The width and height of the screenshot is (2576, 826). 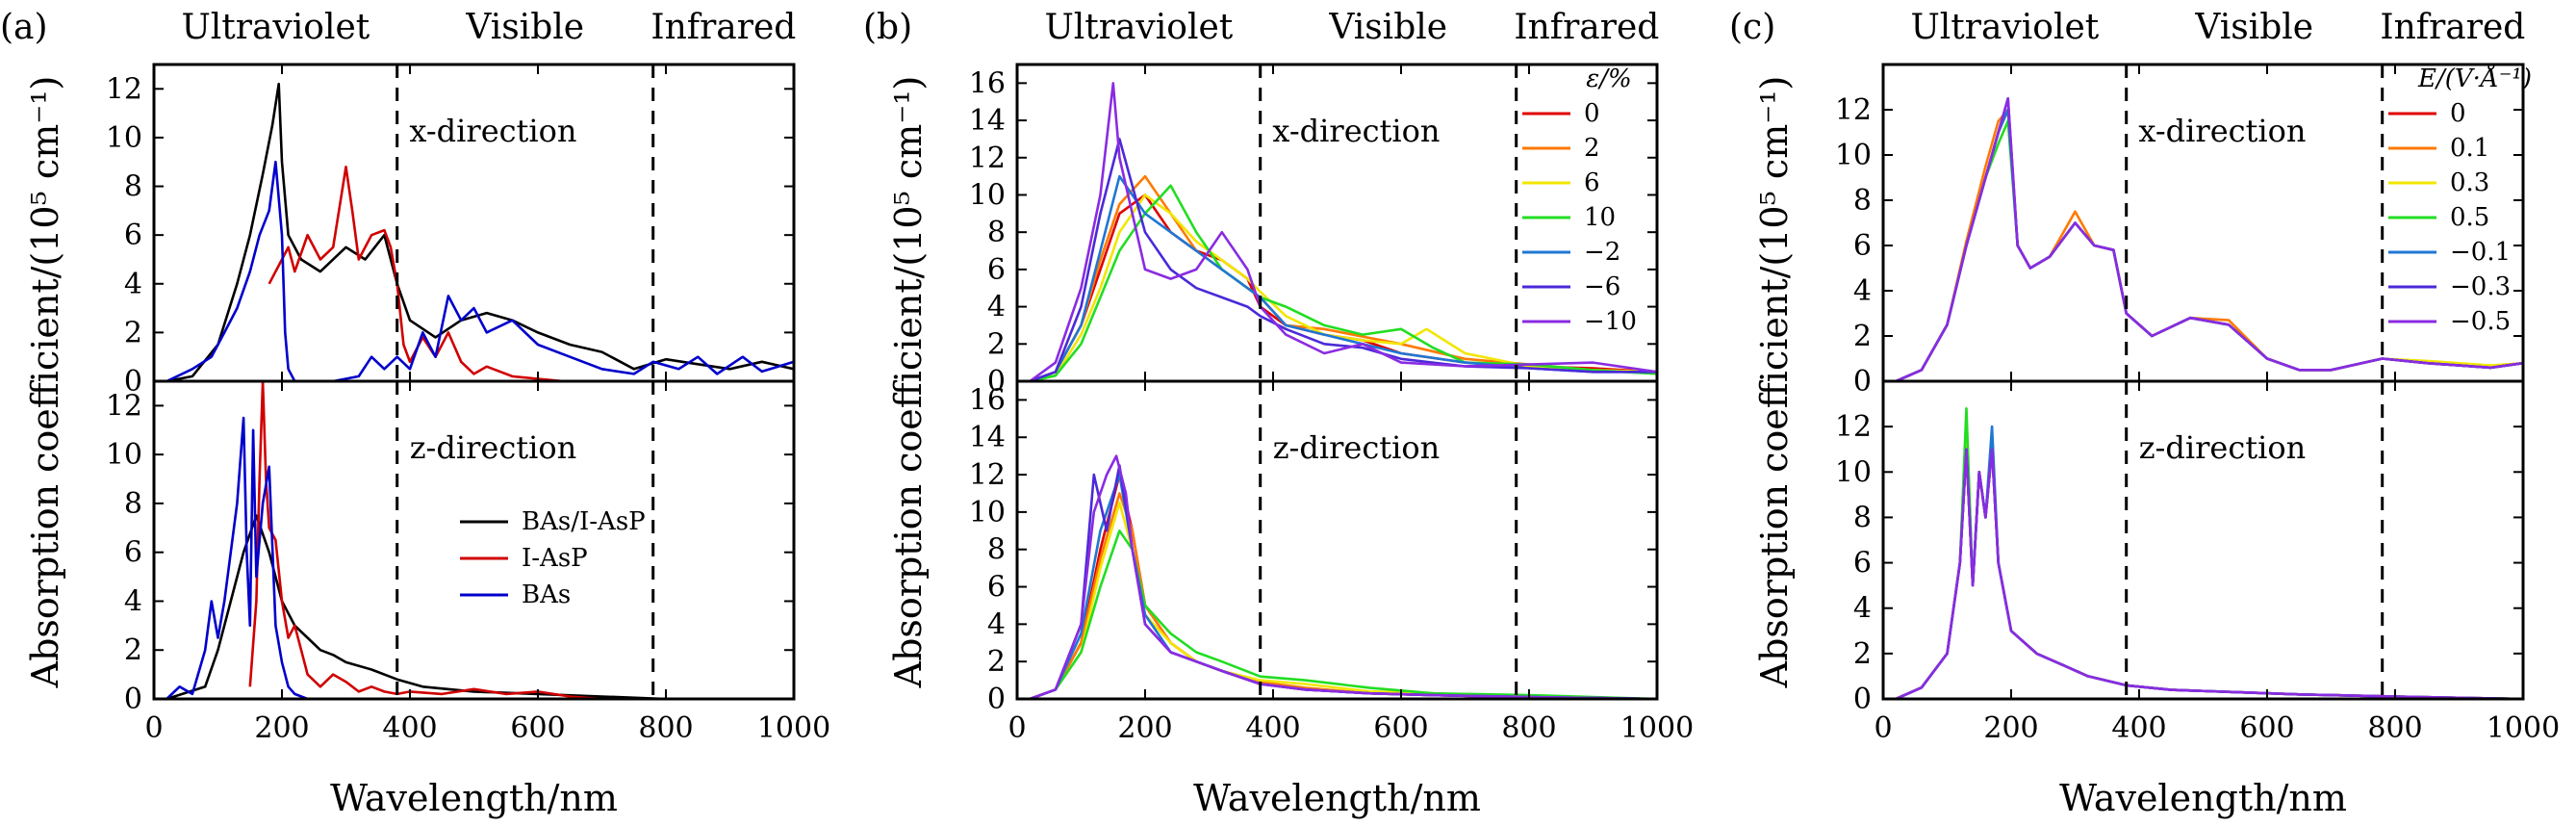 I want to click on legend-label: 0.5, so click(x=2469, y=217).